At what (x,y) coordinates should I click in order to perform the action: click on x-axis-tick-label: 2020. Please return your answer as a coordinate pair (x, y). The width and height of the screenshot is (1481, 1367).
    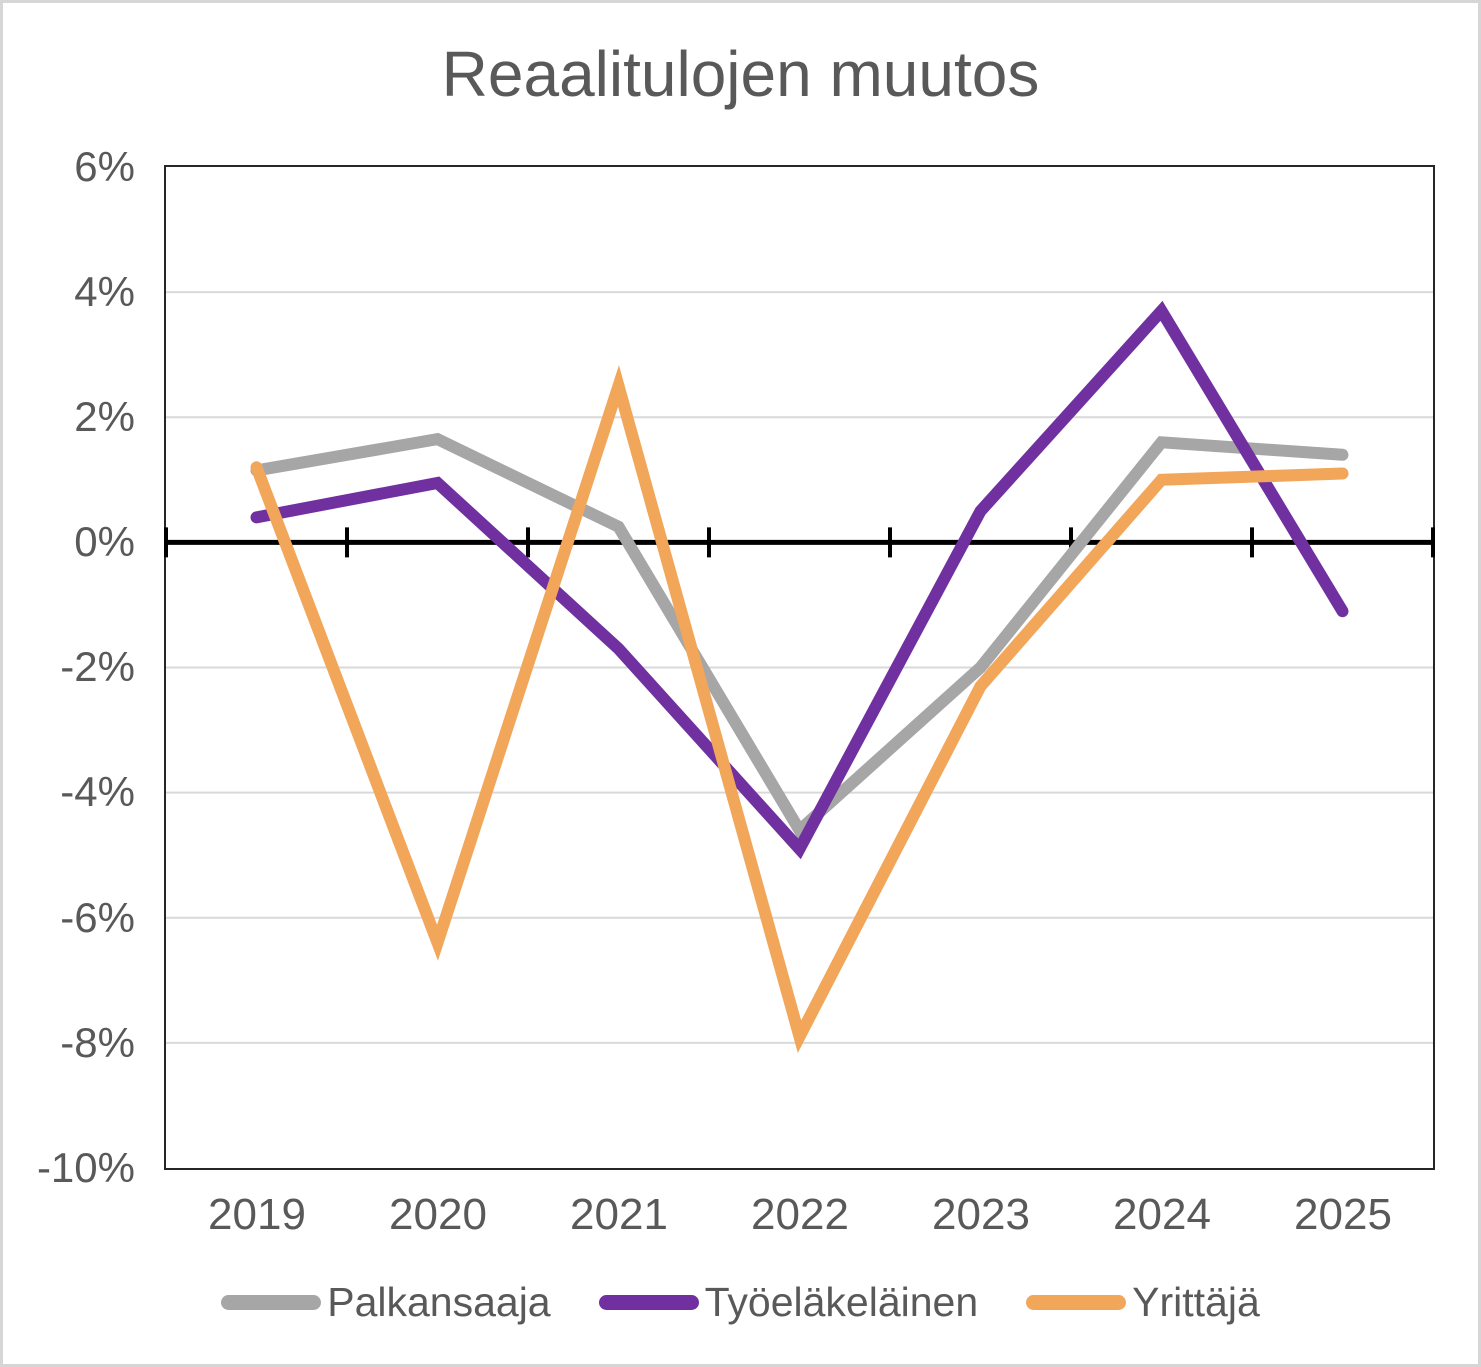
    Looking at the image, I should click on (438, 1214).